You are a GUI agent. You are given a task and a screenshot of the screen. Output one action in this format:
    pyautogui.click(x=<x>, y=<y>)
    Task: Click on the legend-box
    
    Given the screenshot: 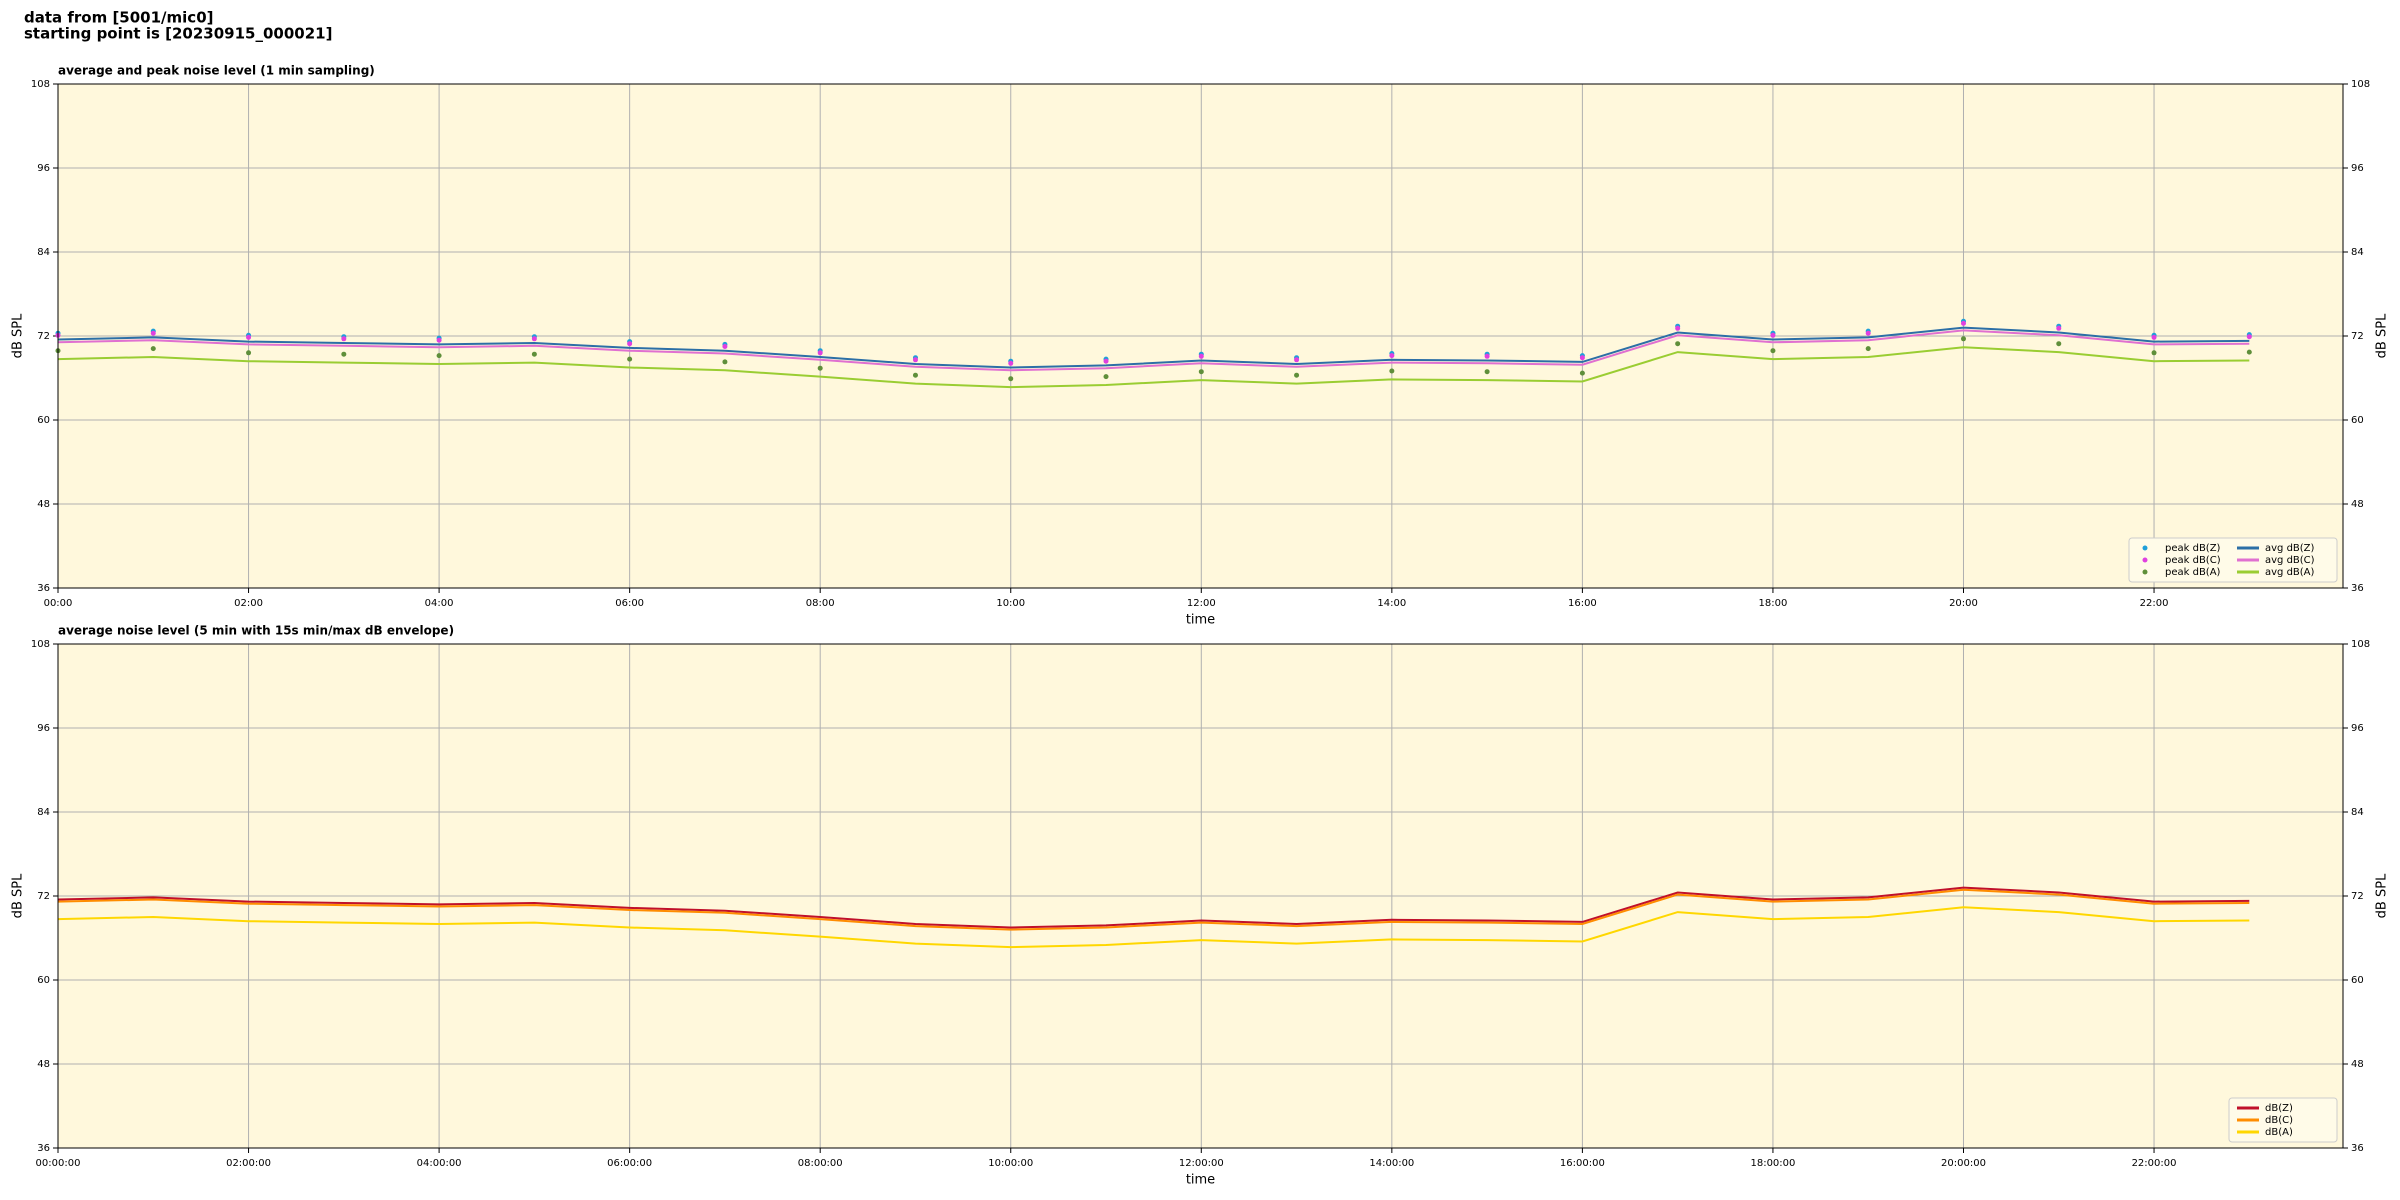 What is the action you would take?
    pyautogui.click(x=2233, y=560)
    